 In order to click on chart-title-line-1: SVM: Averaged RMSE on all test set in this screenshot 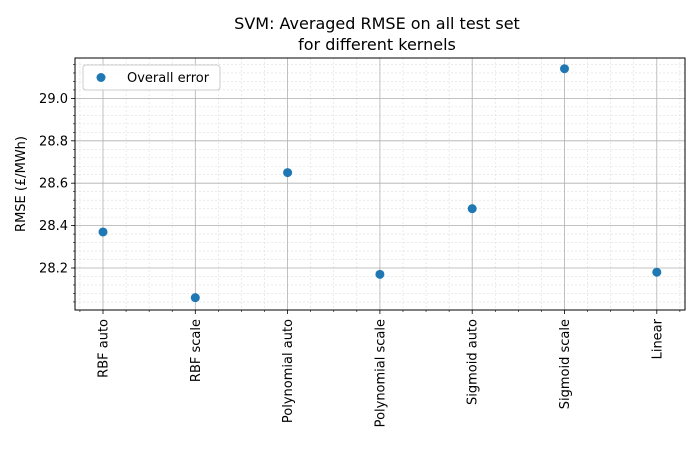, I will do `click(377, 23)`.